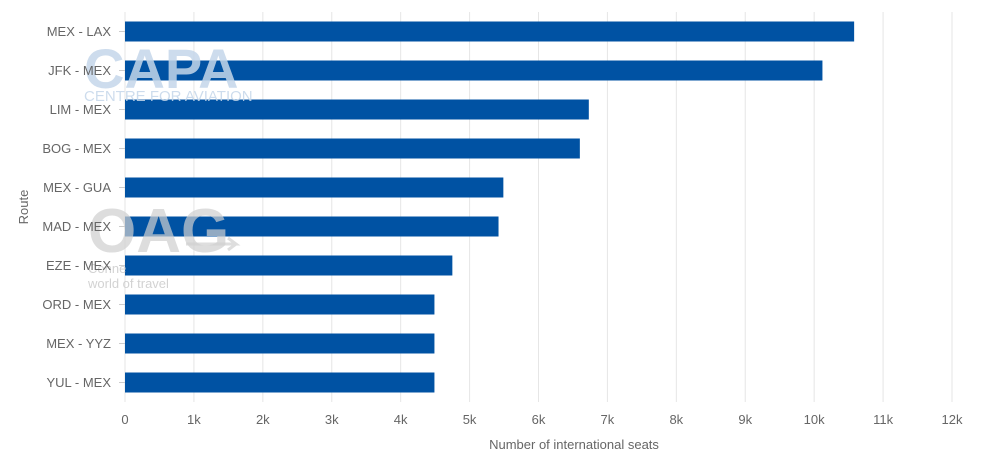 This screenshot has width=993, height=464. What do you see at coordinates (574, 444) in the screenshot?
I see `x-axis-title: Number of international seats` at bounding box center [574, 444].